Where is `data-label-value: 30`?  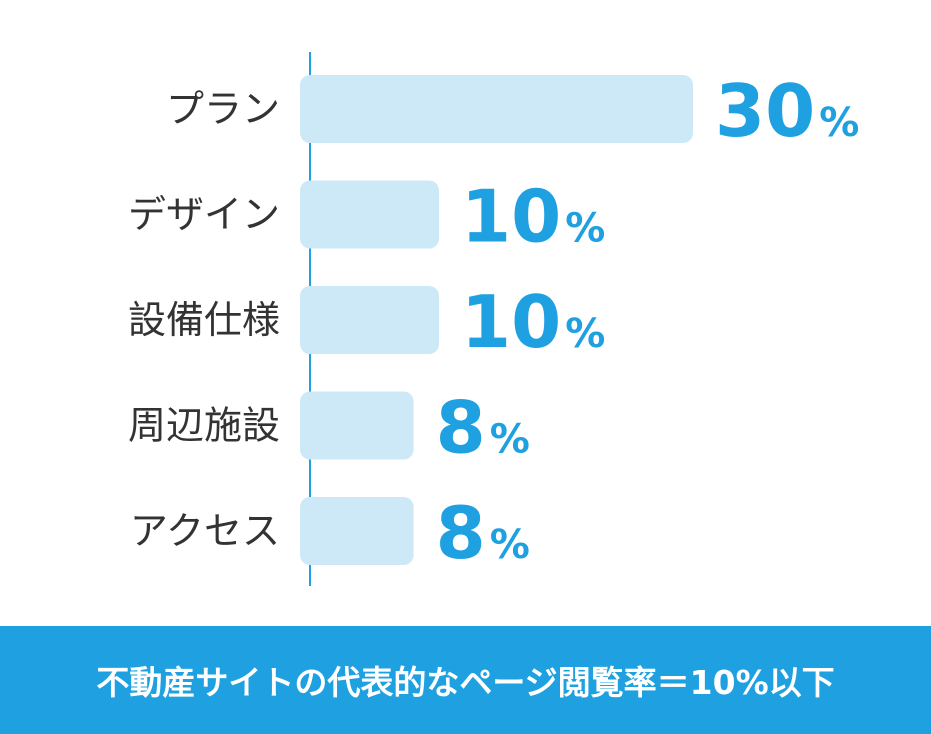
data-label-value: 30 is located at coordinates (765, 111).